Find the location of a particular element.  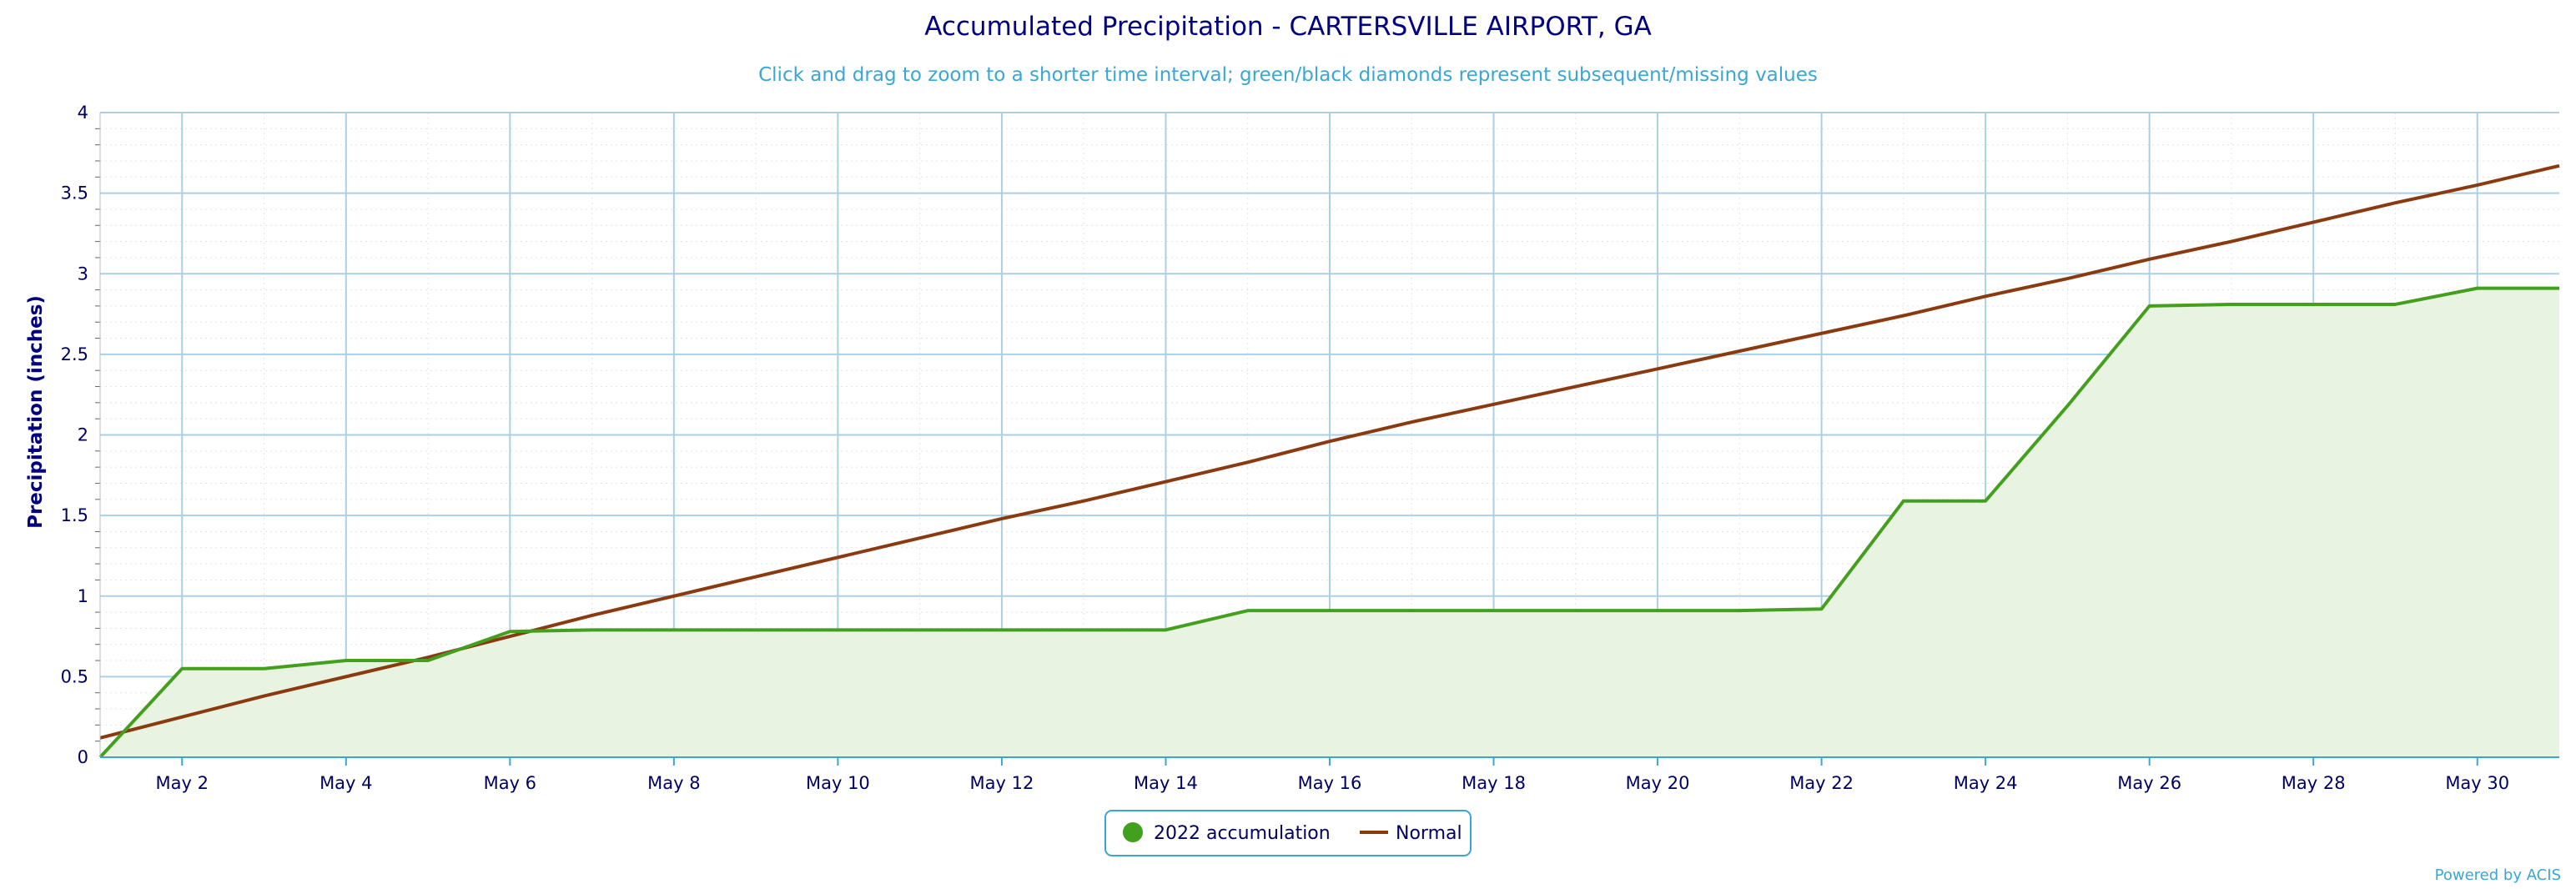

x-tick-label: May 24 is located at coordinates (1986, 783).